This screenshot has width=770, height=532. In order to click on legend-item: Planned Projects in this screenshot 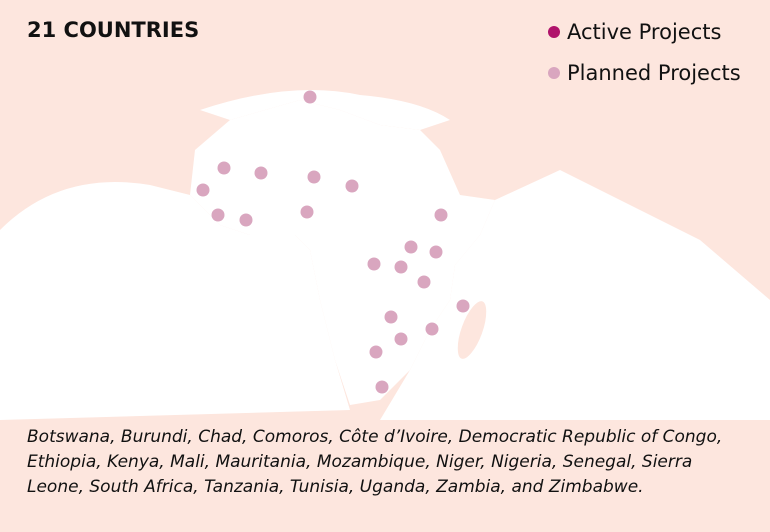, I will do `click(644, 73)`.